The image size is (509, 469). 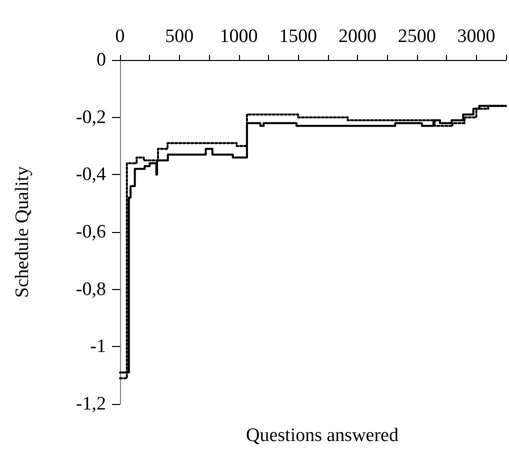 What do you see at coordinates (98, 347) in the screenshot?
I see `y-tick-label: -1` at bounding box center [98, 347].